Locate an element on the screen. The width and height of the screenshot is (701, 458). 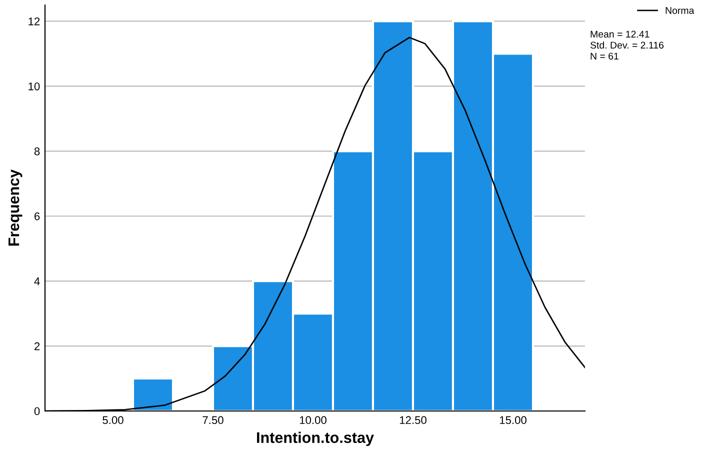
x-tick-label: 12.50 is located at coordinates (413, 420).